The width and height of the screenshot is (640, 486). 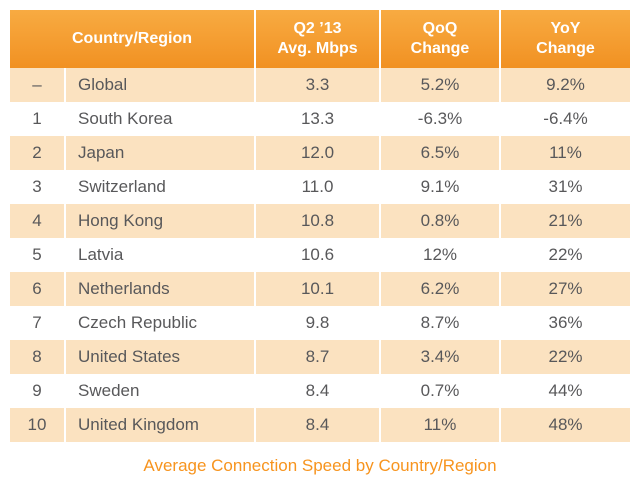 I want to click on table-row: 7 Czech Republic 9.8 8.7% 36%, so click(x=320, y=323).